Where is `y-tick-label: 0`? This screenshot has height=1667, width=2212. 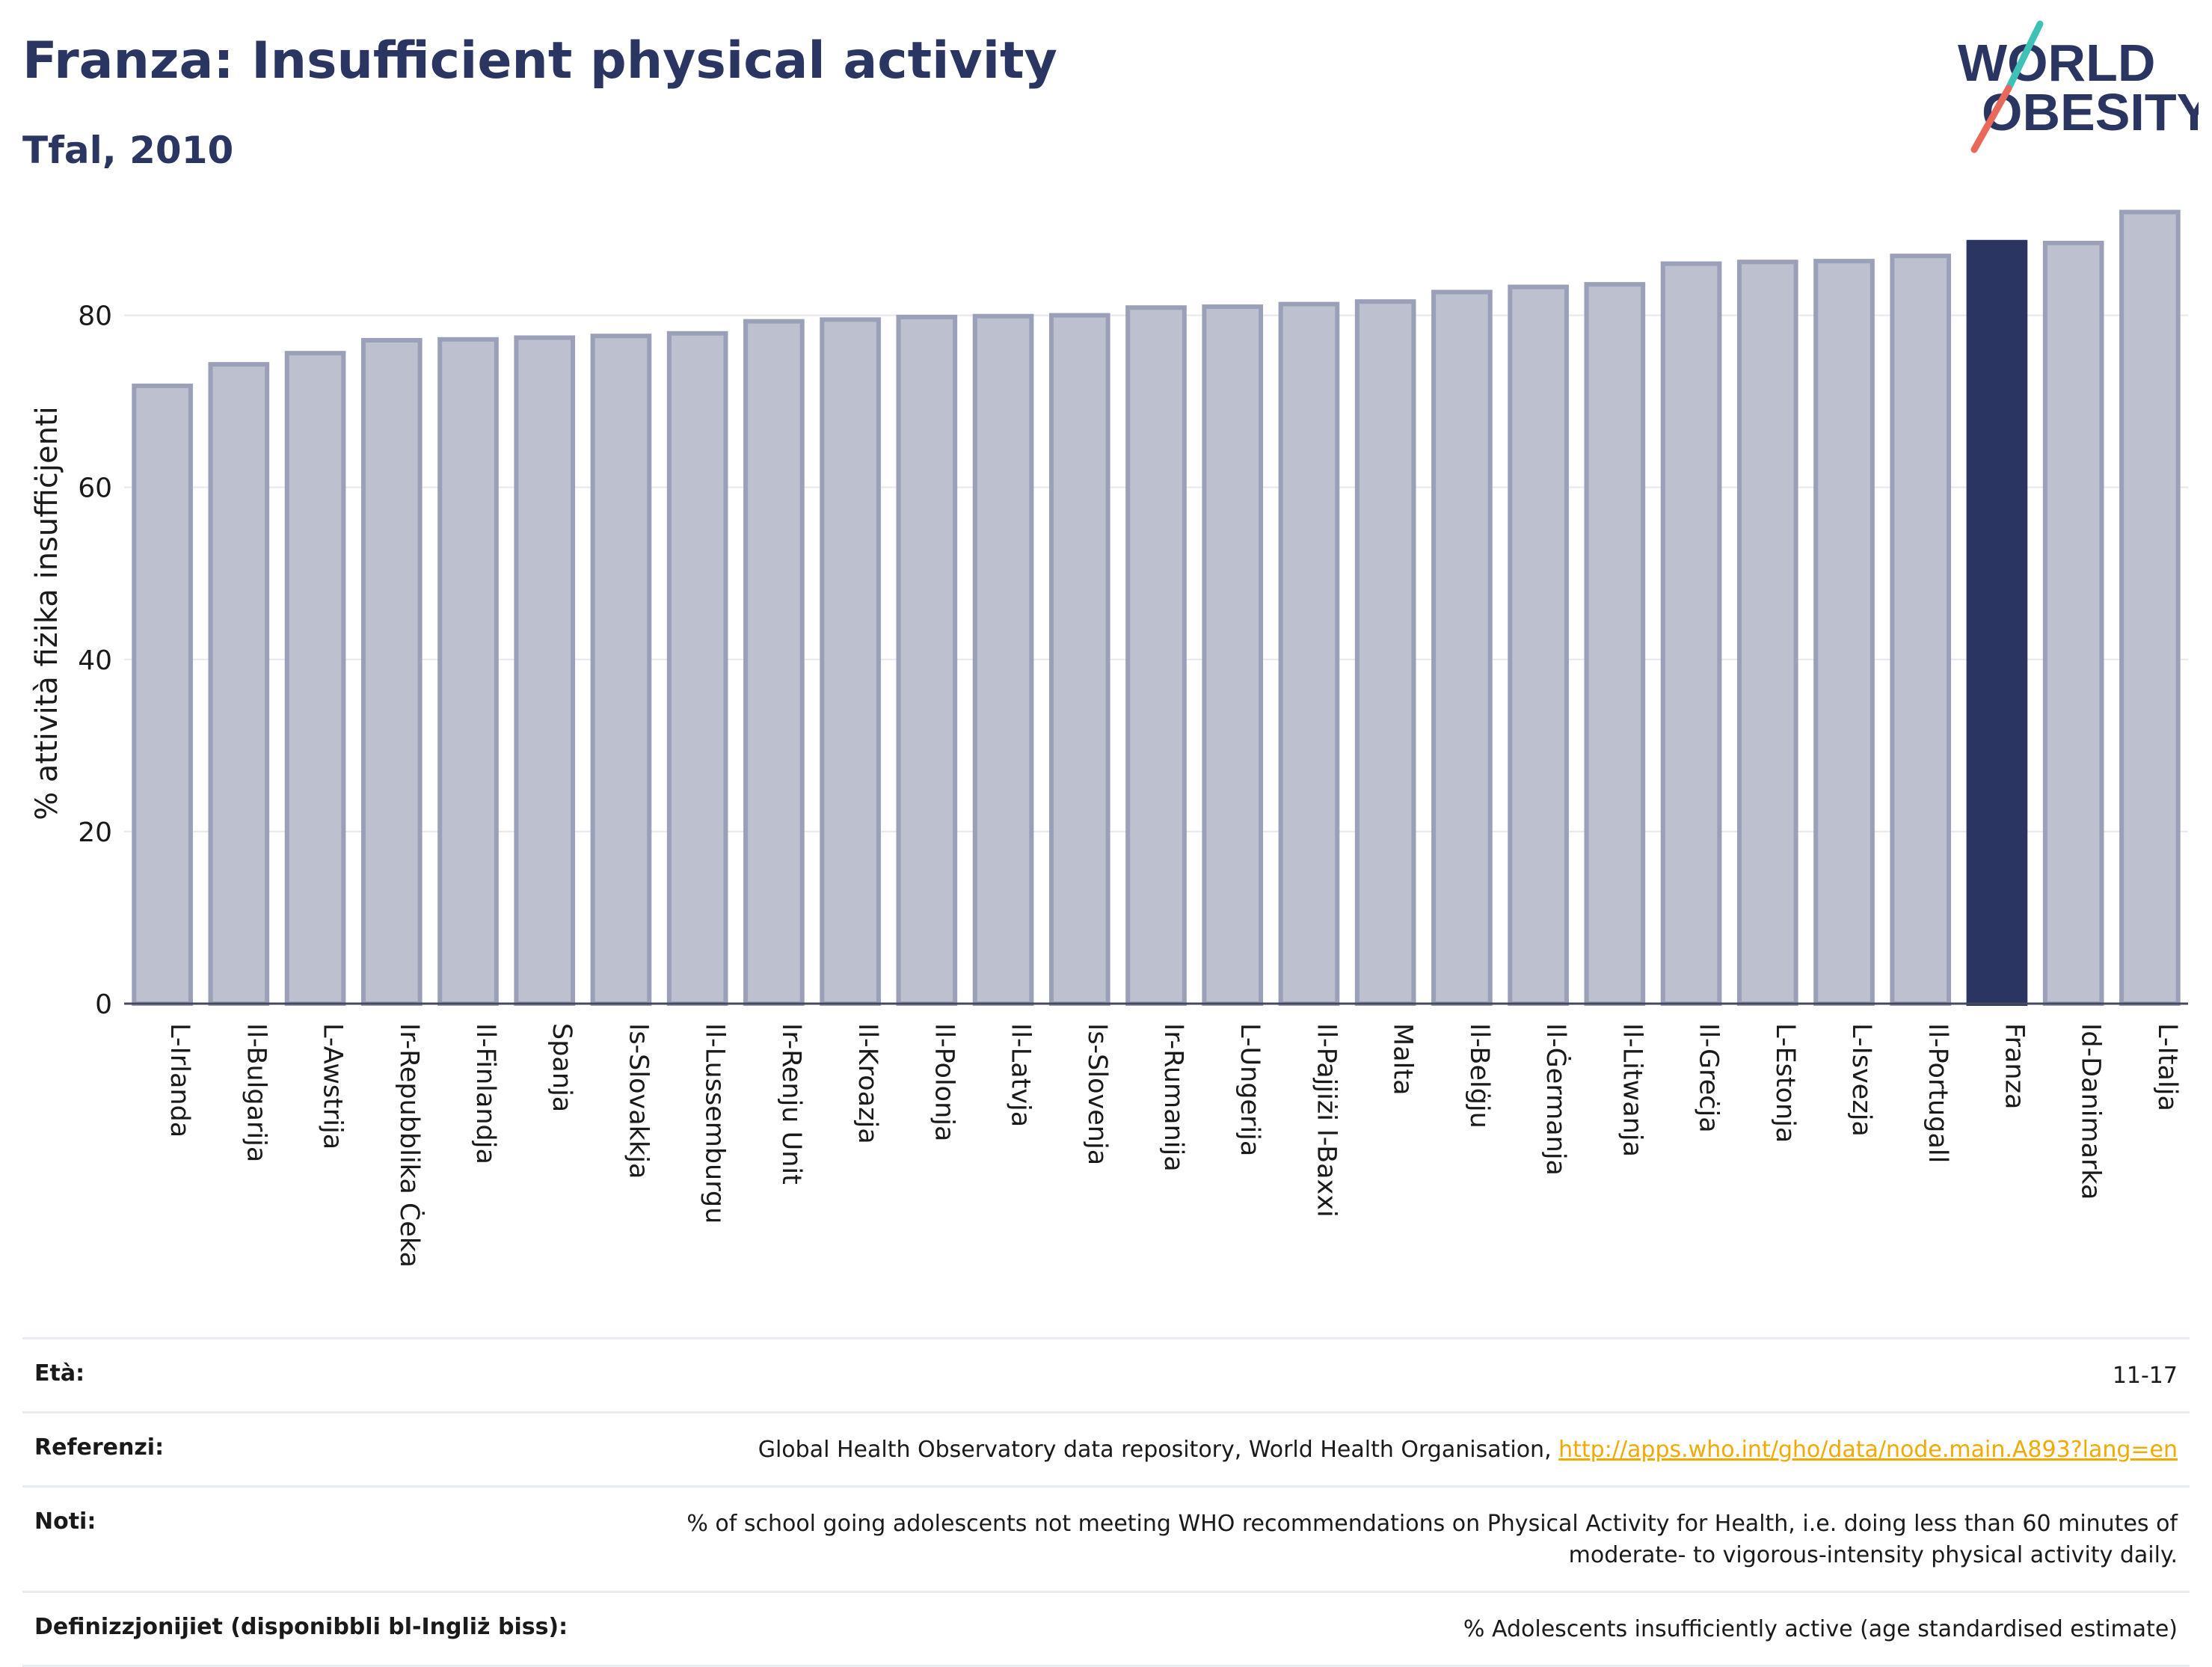
y-tick-label: 0 is located at coordinates (103, 1004).